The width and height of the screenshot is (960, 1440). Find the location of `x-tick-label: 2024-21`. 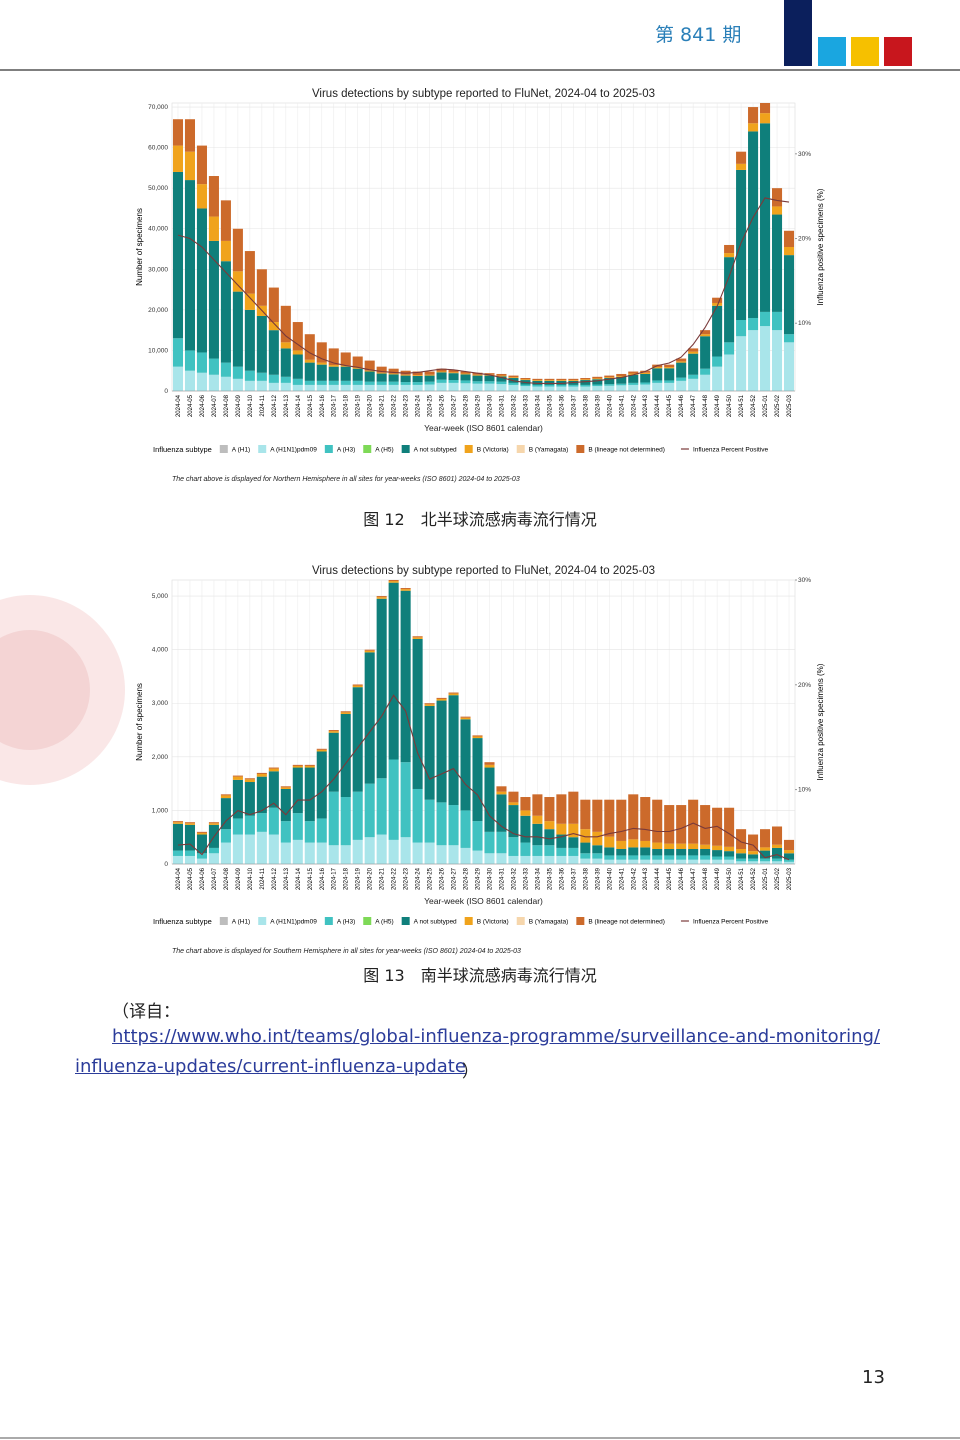

x-tick-label: 2024-21 is located at coordinates (383, 405).